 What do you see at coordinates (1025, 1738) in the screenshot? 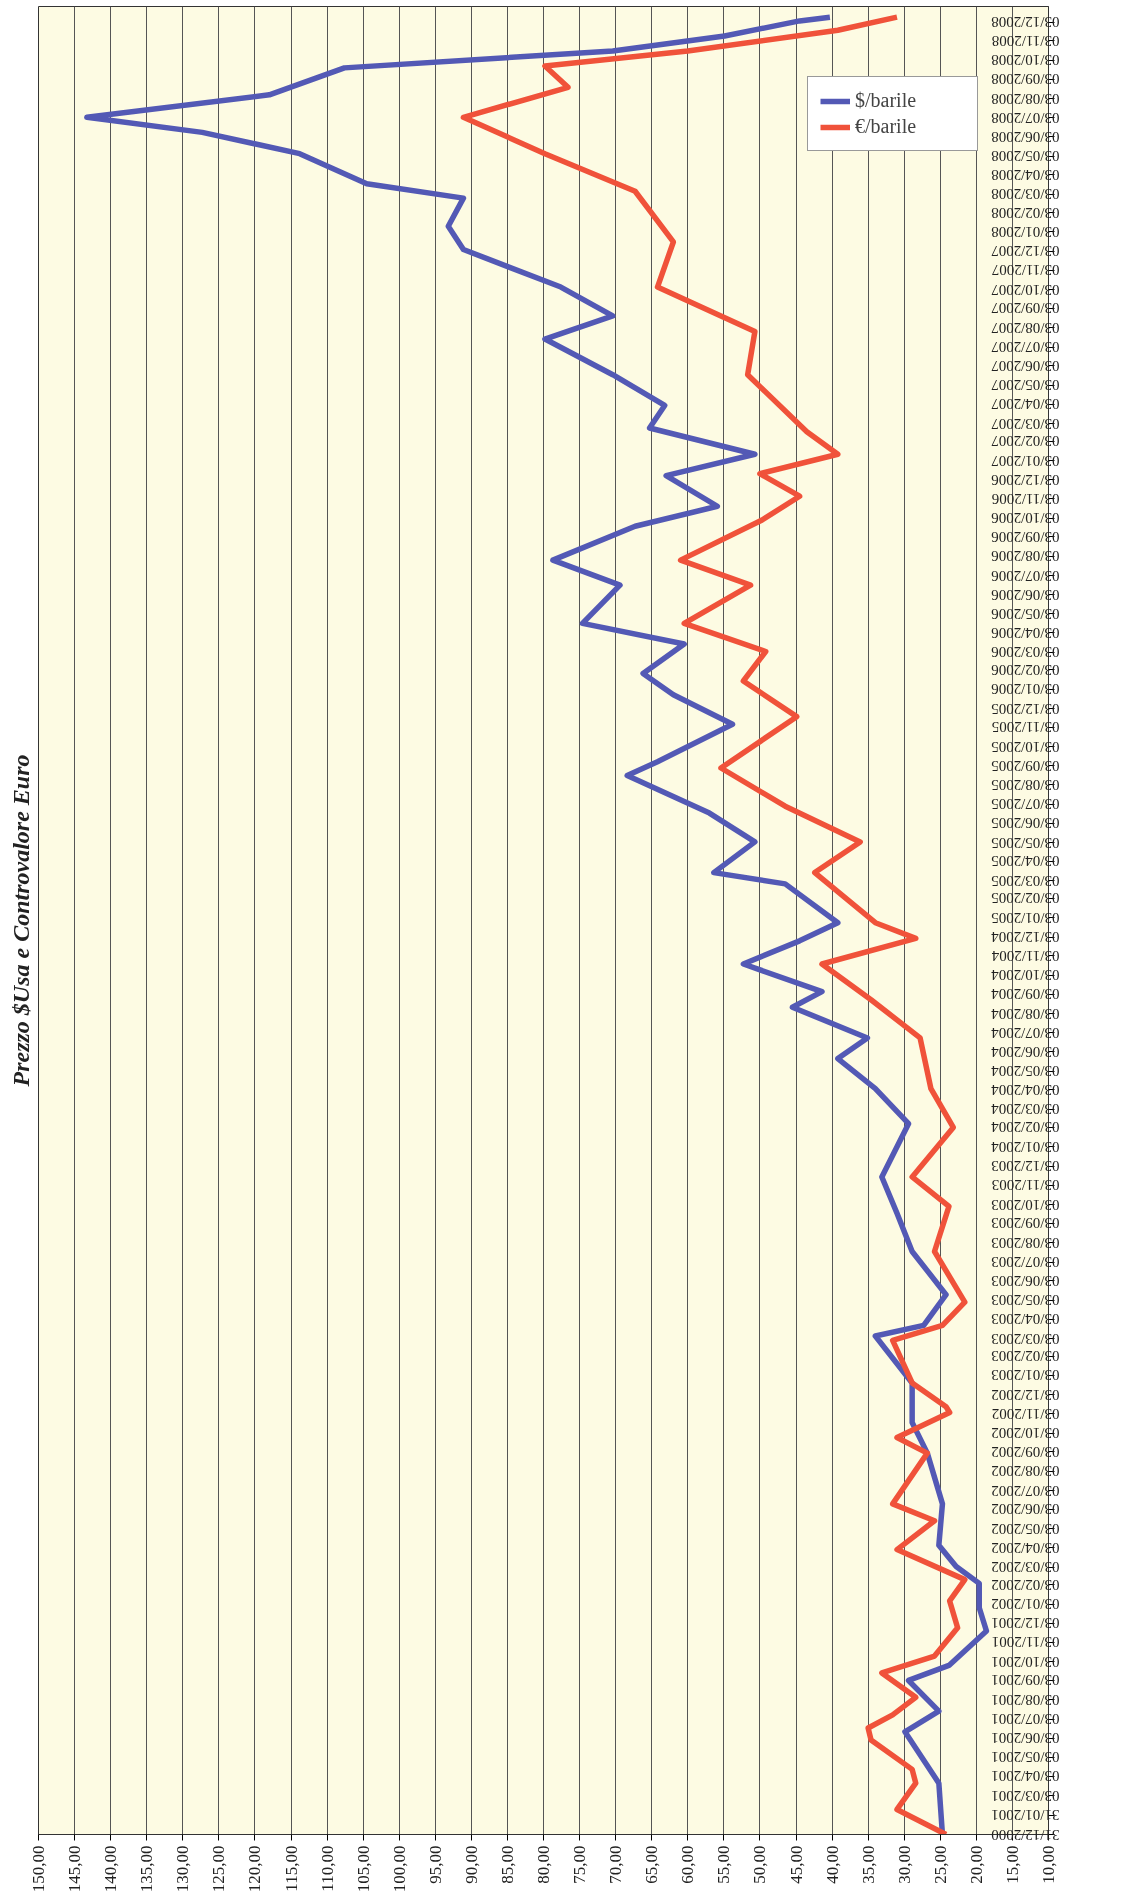
I see `y-tick-label: 03/06/2001` at bounding box center [1025, 1738].